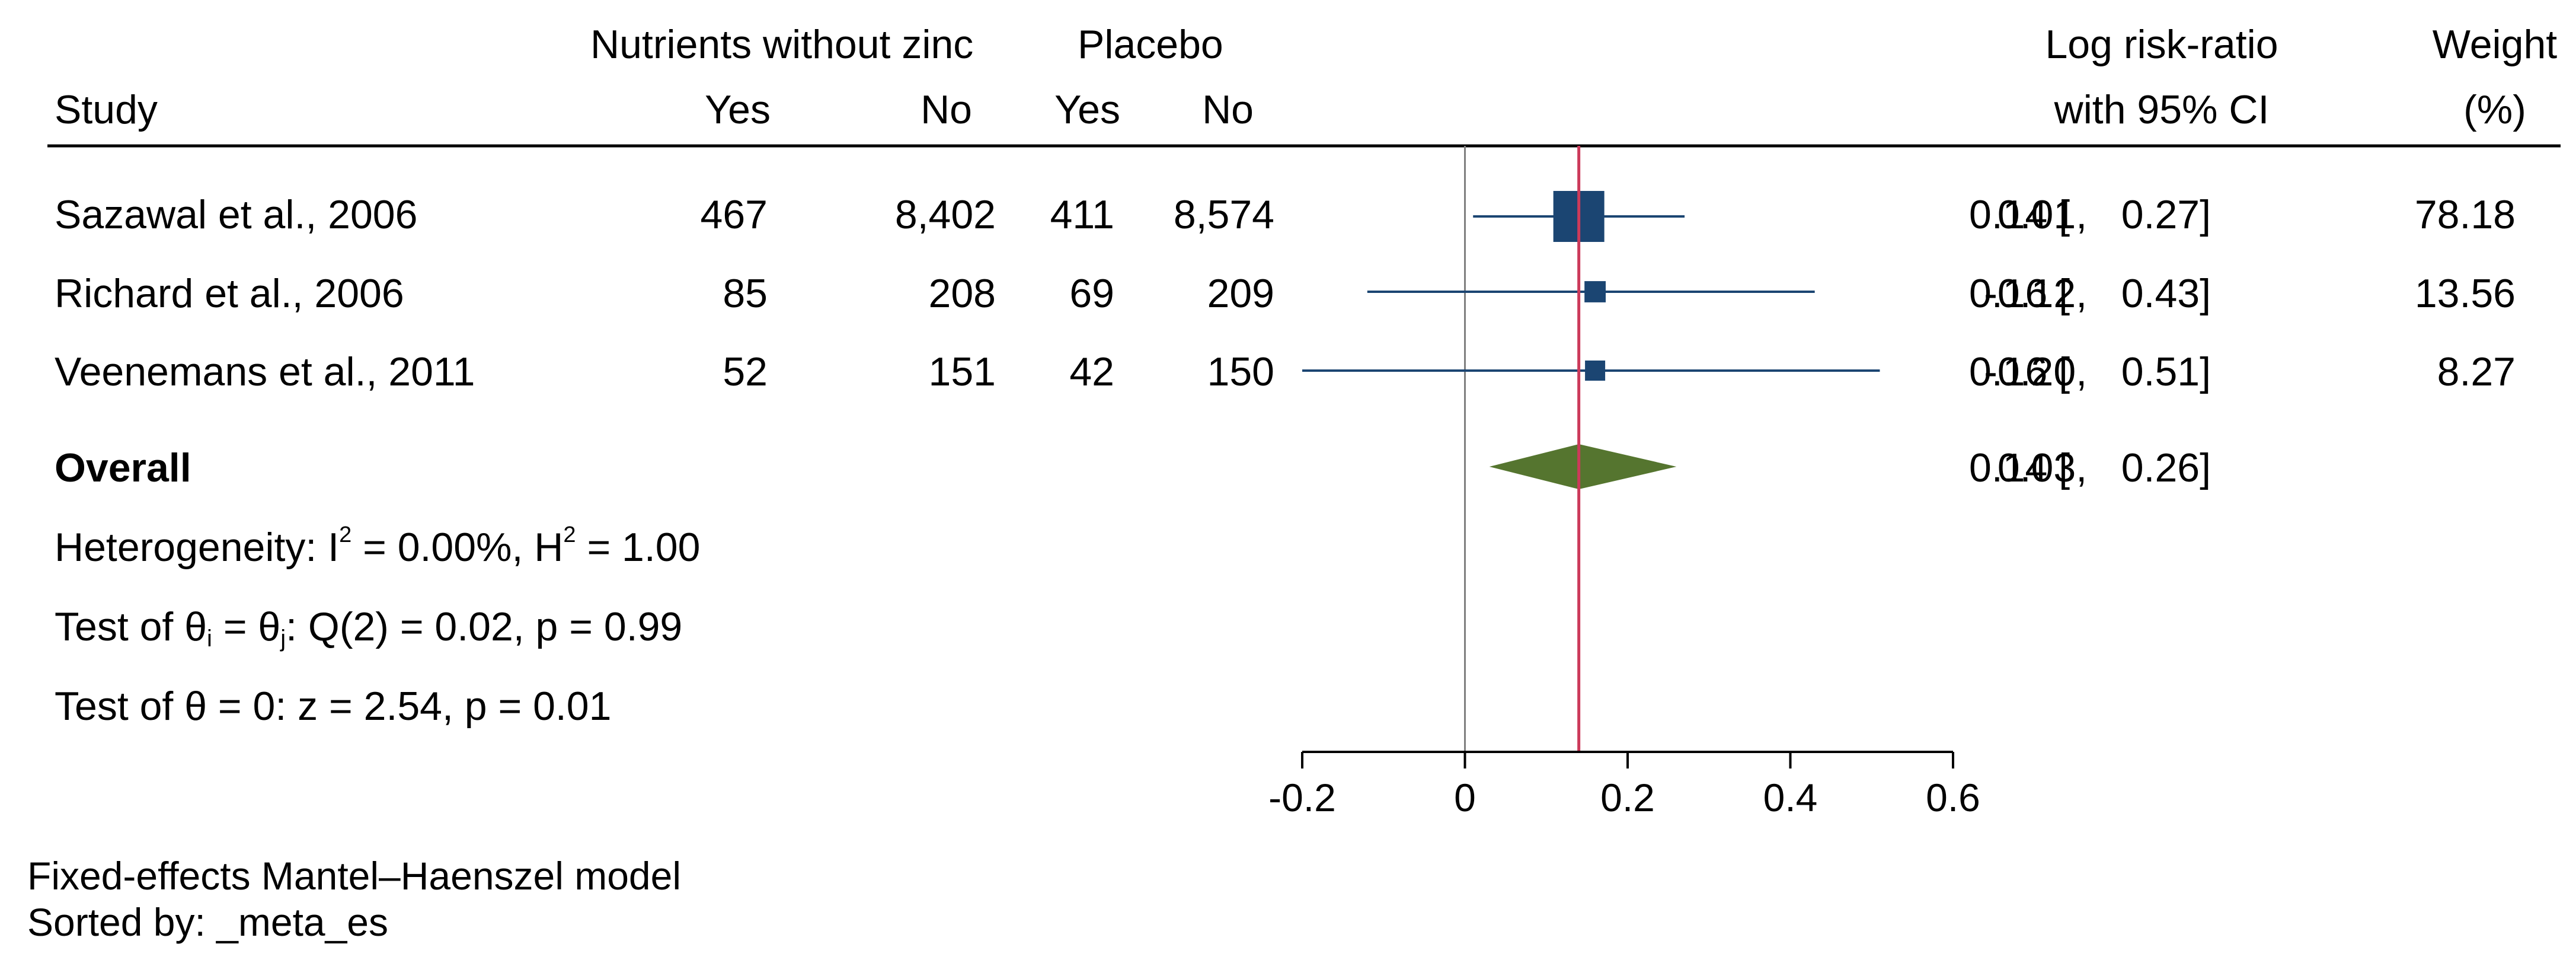 The width and height of the screenshot is (2576, 979). Describe the element at coordinates (1091, 371) in the screenshot. I see `ctrl-yes-value: 42` at that location.